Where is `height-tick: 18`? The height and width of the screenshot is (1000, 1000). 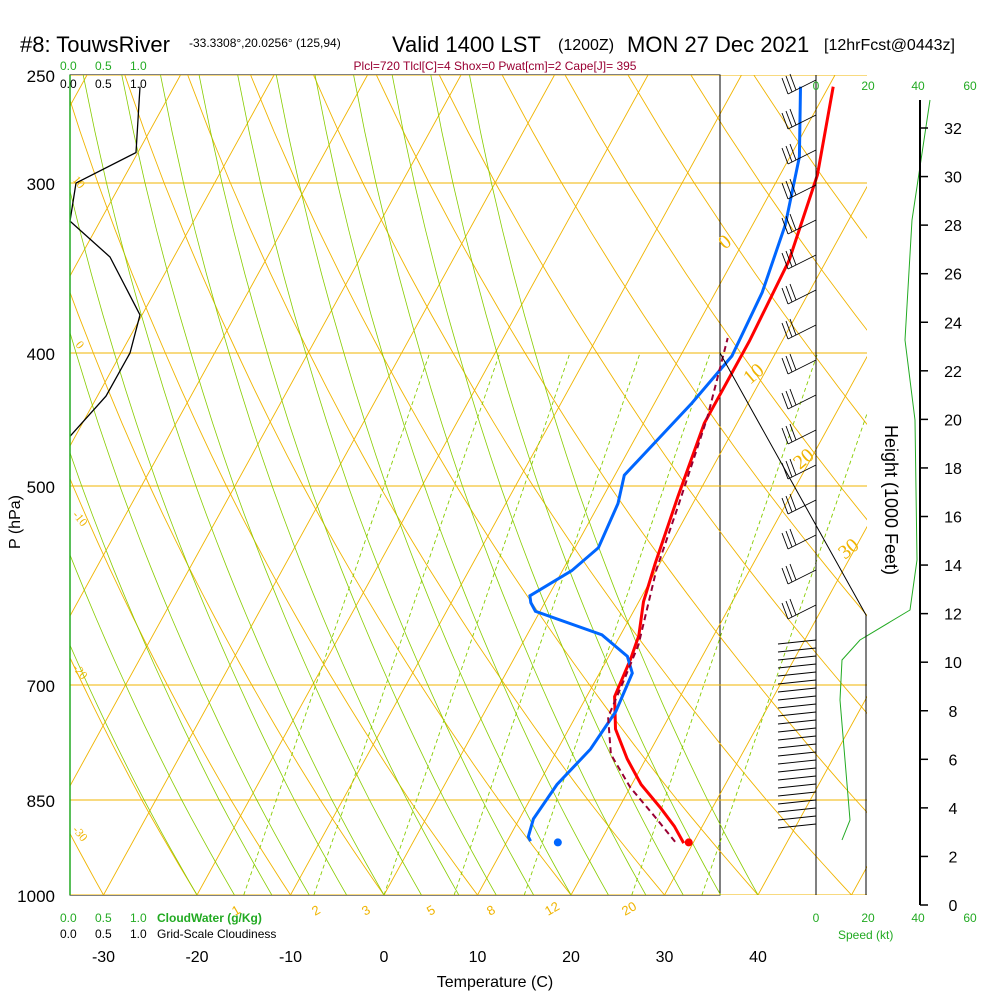 height-tick: 18 is located at coordinates (953, 469).